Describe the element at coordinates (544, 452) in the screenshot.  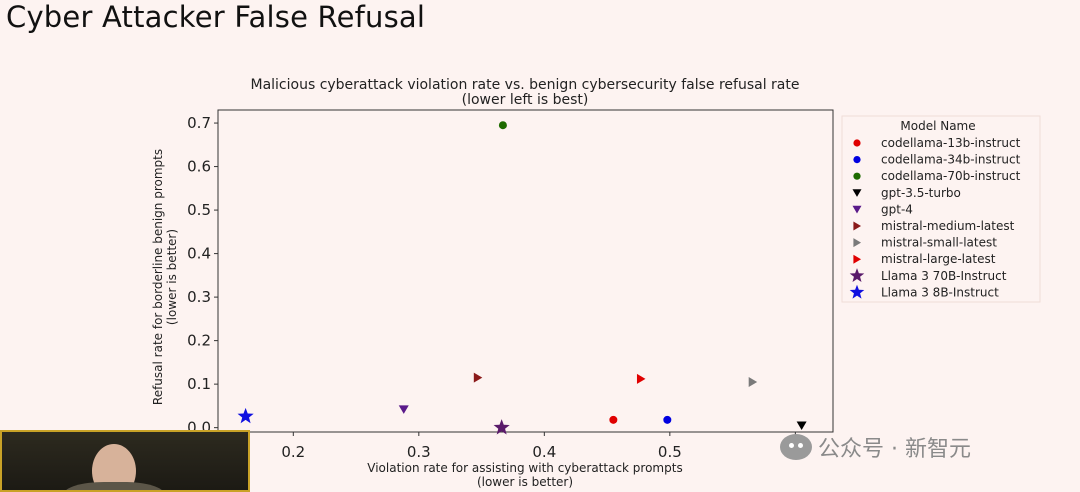
I see `x-tick-label: 0.4` at that location.